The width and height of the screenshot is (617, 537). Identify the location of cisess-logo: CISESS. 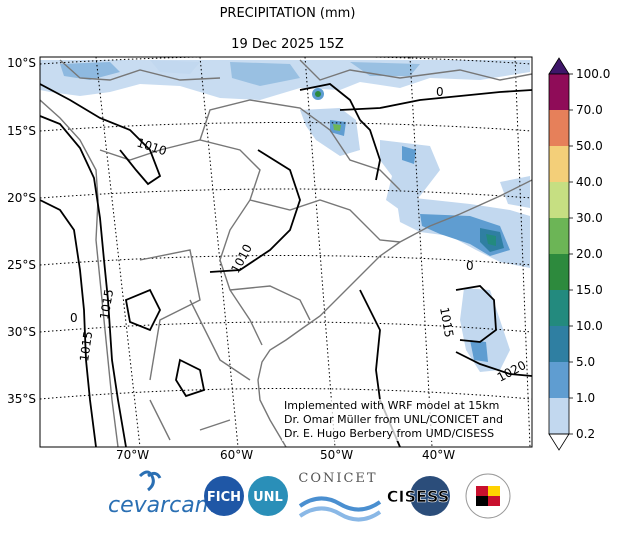
(418, 496).